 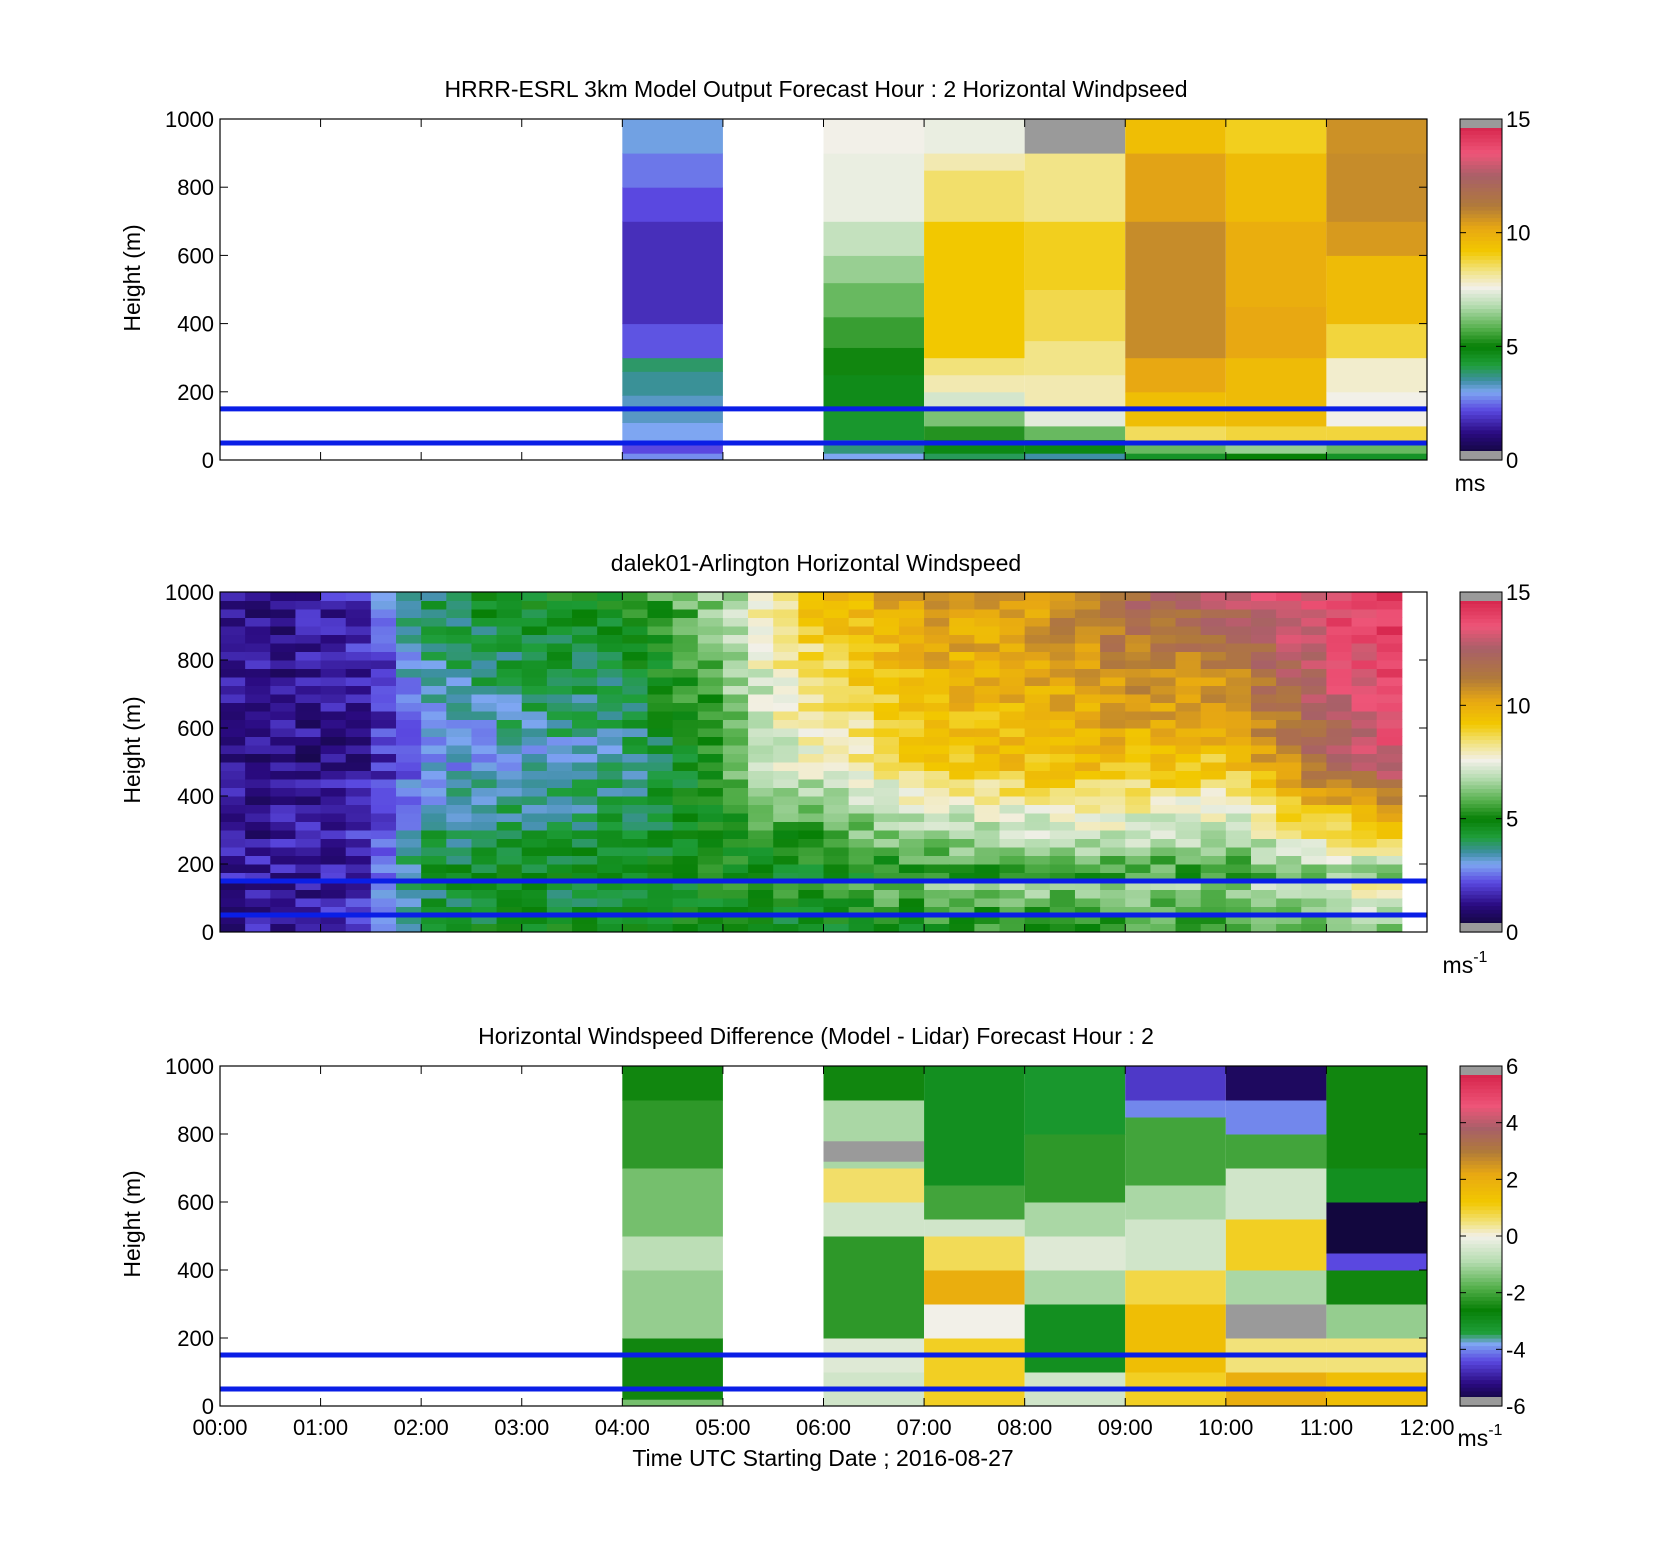 What do you see at coordinates (208, 932) in the screenshot?
I see `y-tick-label: 0` at bounding box center [208, 932].